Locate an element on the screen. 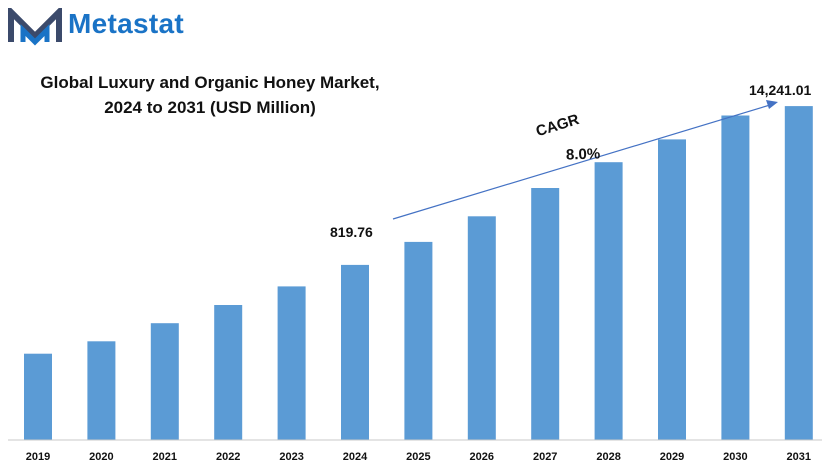 The image size is (825, 467). bar-2022 is located at coordinates (228, 372).